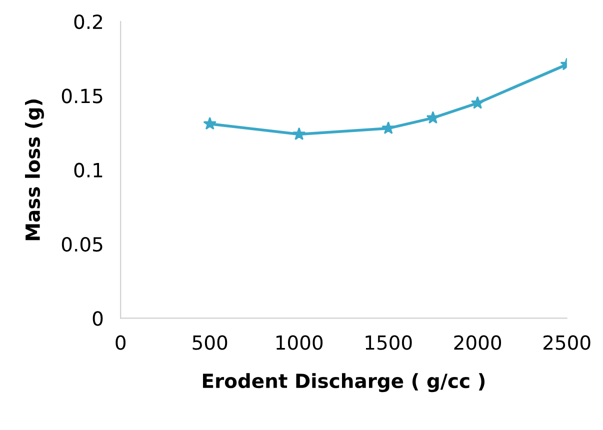 This screenshot has height=430, width=603. What do you see at coordinates (344, 382) in the screenshot?
I see `x-axis-title: Erodent Discharge ( g/cc )` at bounding box center [344, 382].